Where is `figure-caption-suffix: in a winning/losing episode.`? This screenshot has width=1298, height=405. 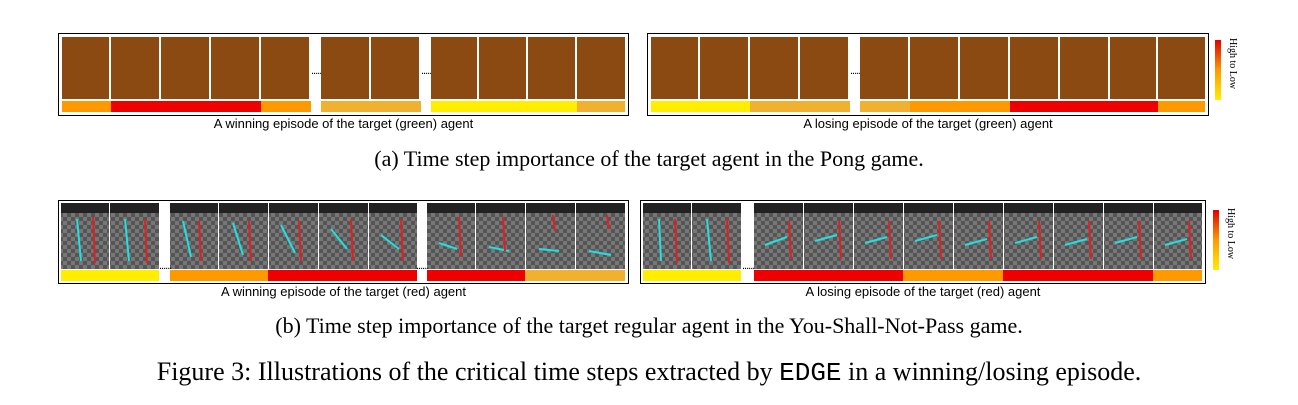
figure-caption-suffix: in a winning/losing episode. is located at coordinates (991, 371).